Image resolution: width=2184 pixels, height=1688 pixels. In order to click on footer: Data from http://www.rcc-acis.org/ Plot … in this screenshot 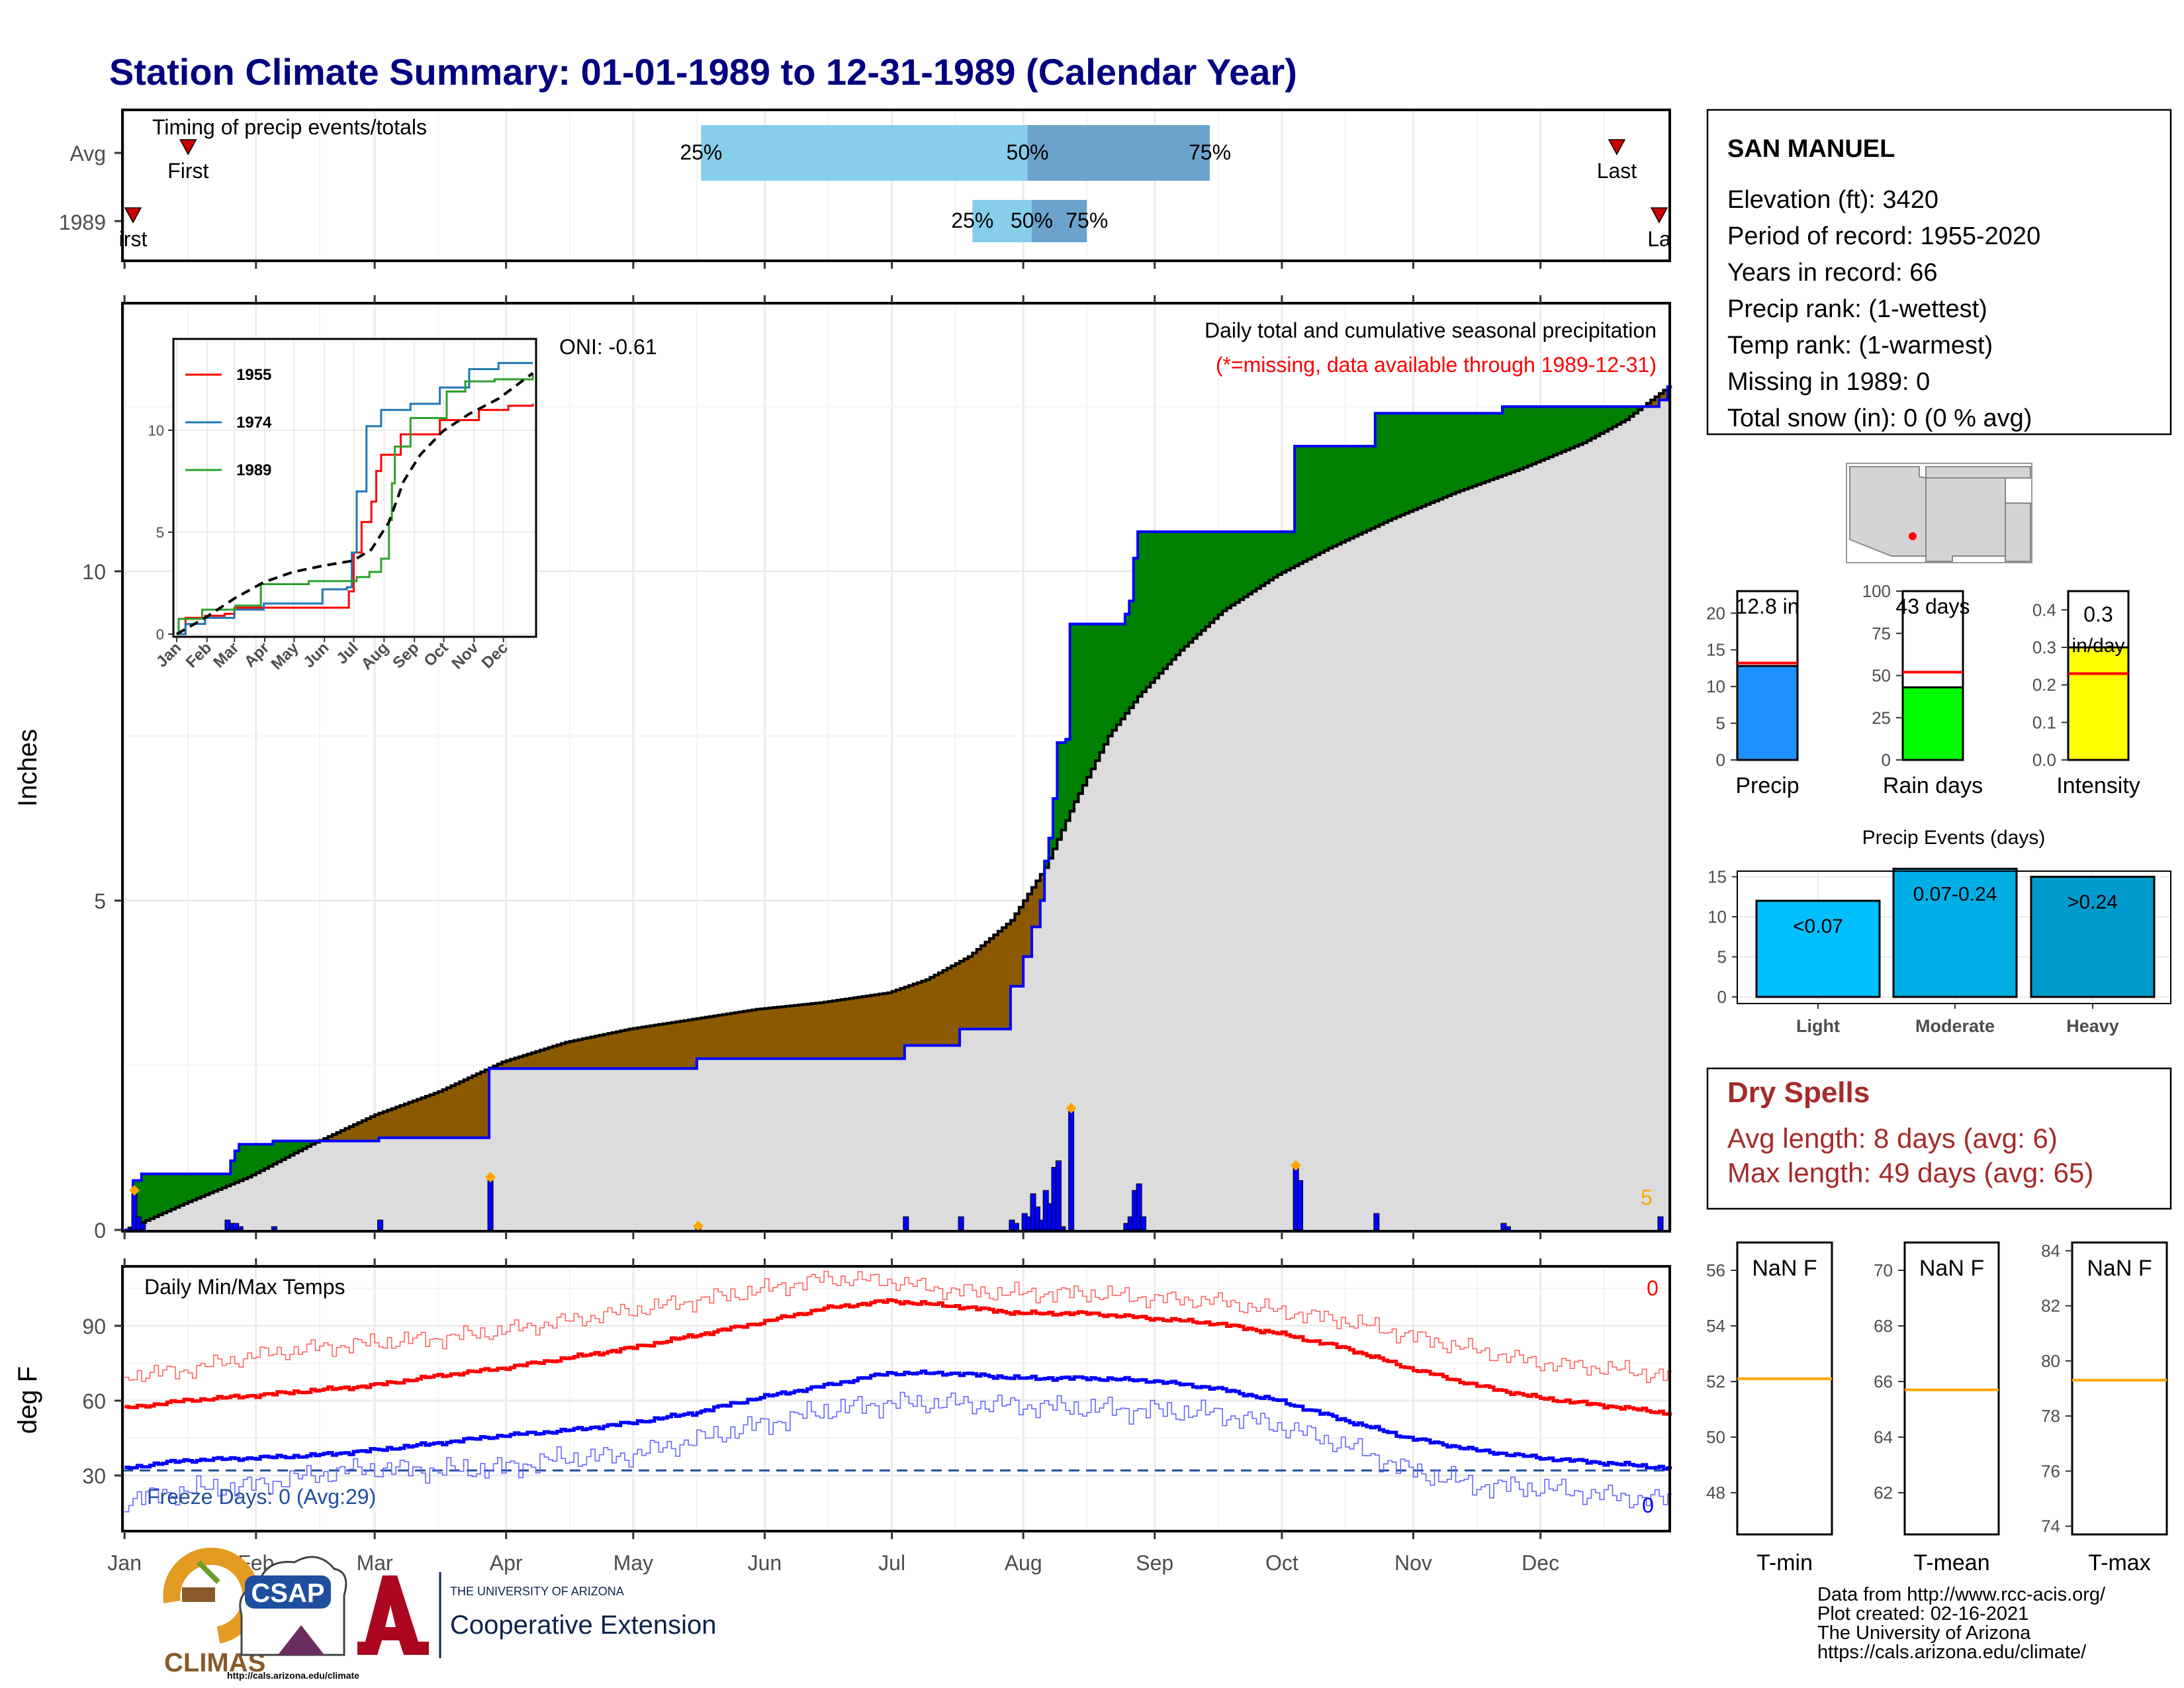, I will do `click(1962, 1623)`.